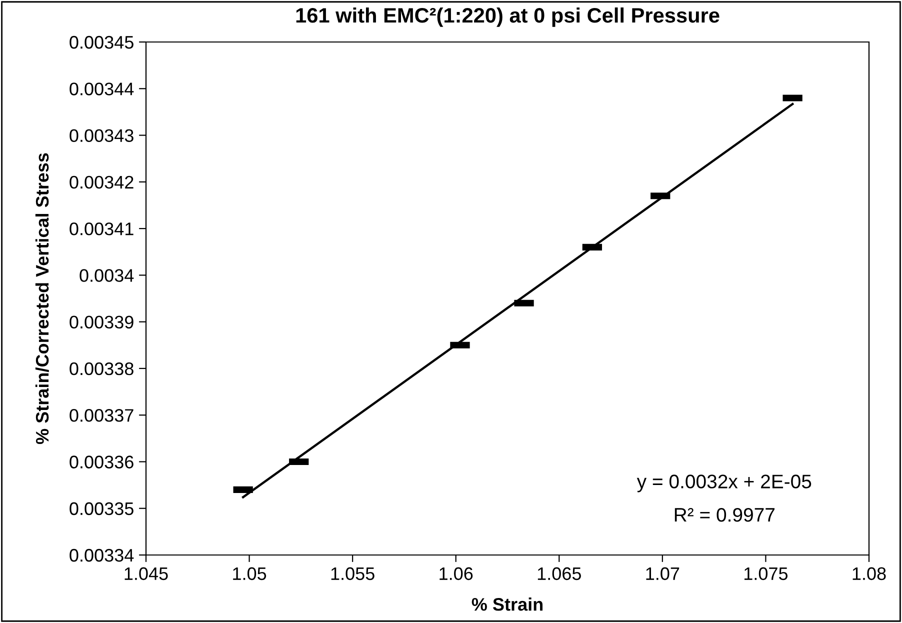 The height and width of the screenshot is (623, 902). I want to click on chart-title: 161 with EMC²(1:220) at 0 psi Cell Pressure, so click(508, 17).